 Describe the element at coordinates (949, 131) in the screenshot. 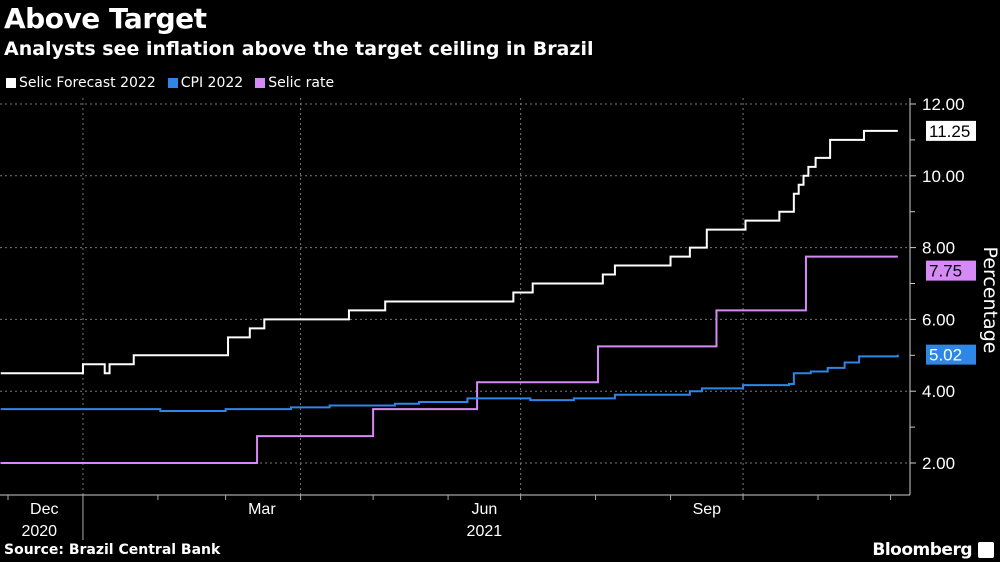

I see `value-tag-label-selic-forecast: 11.25` at that location.